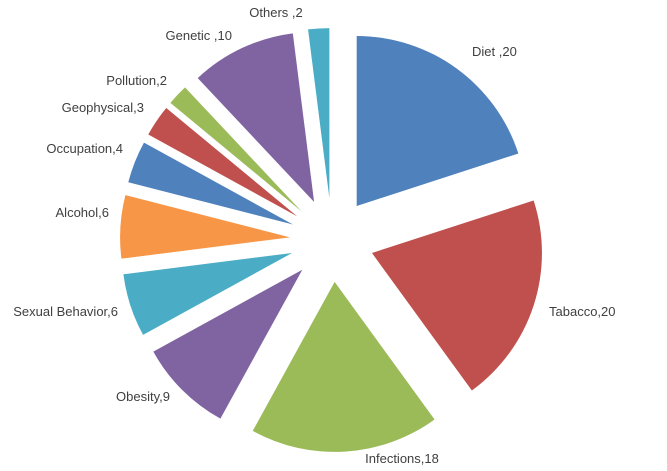 The image size is (667, 471). I want to click on slice-geophysical, so click(223, 162).